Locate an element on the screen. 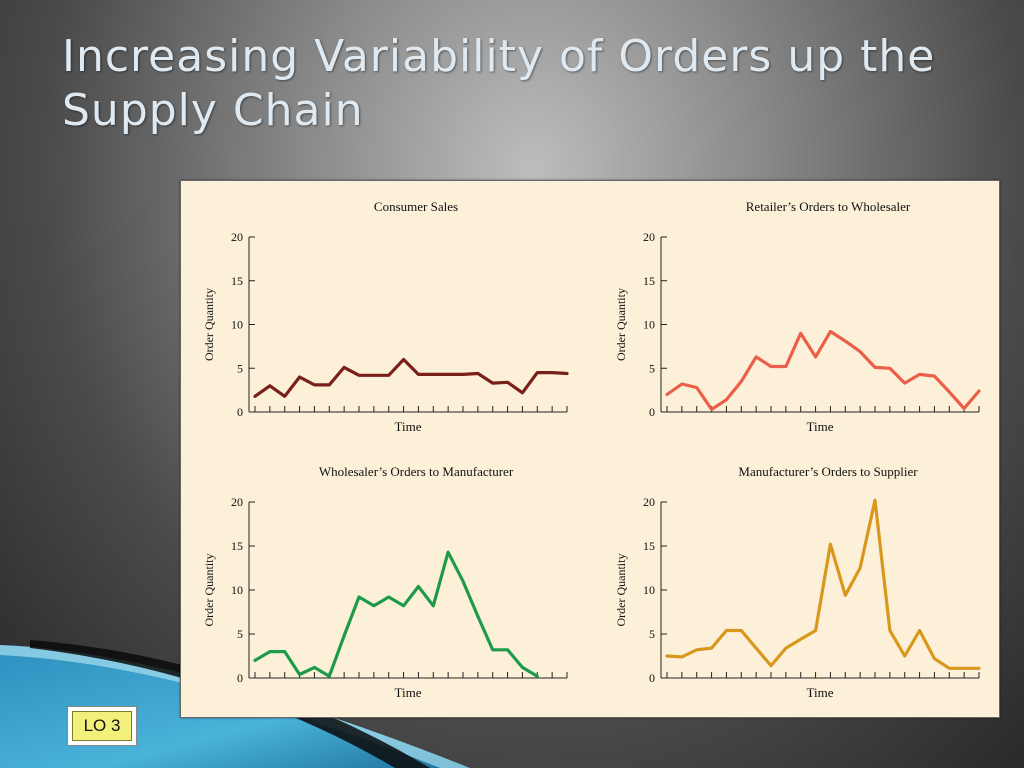  chart2-y-tick-label: 20 is located at coordinates (649, 237).